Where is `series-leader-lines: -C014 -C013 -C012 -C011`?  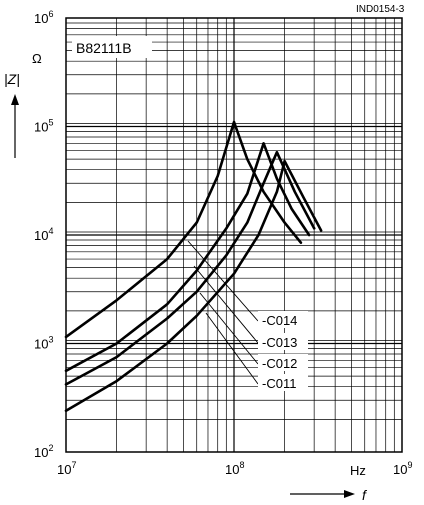 series-leader-lines: -C014 -C013 -C012 -C011 is located at coordinates (247, 315).